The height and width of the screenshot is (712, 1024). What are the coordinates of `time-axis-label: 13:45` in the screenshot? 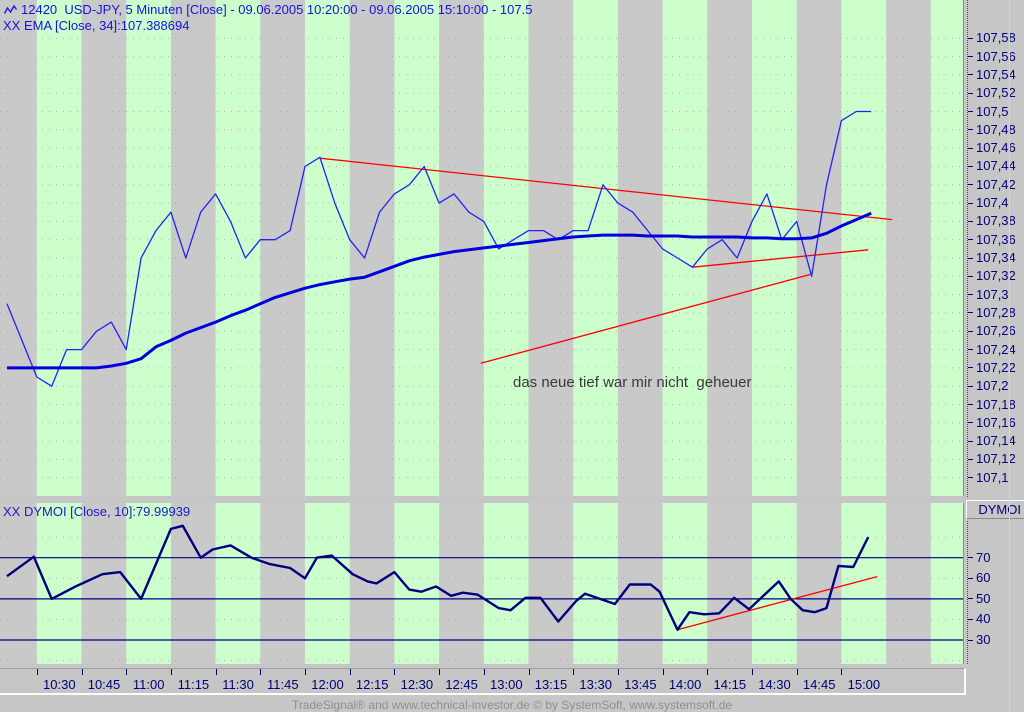 It's located at (640, 684).